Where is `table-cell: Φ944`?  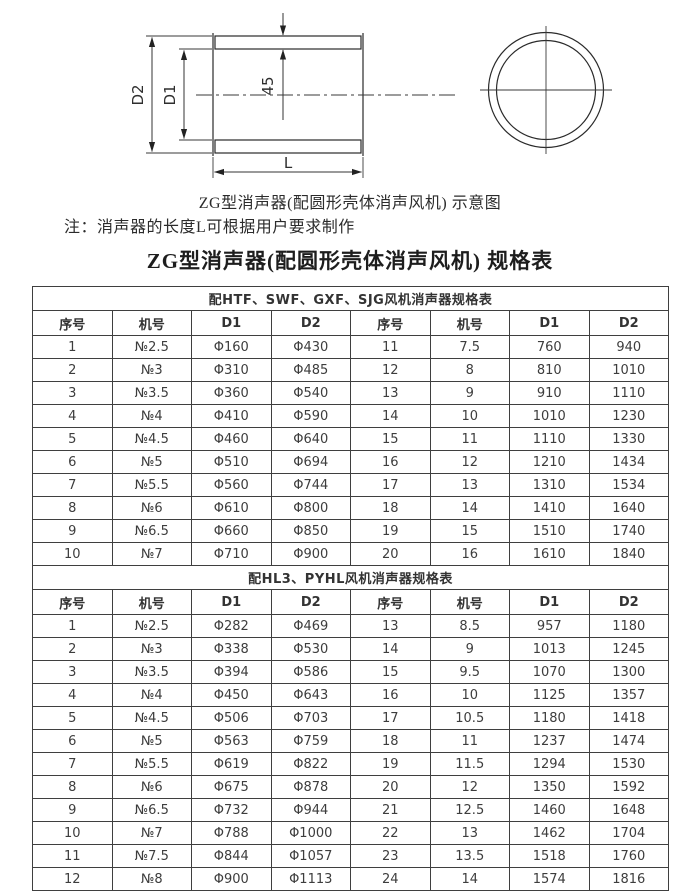
table-cell: Φ944 is located at coordinates (310, 810).